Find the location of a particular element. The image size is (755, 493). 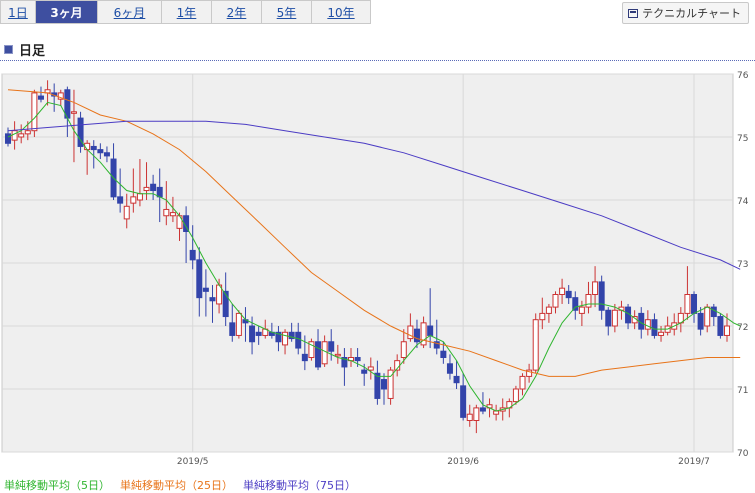

tab-1year: 1年 is located at coordinates (187, 12).